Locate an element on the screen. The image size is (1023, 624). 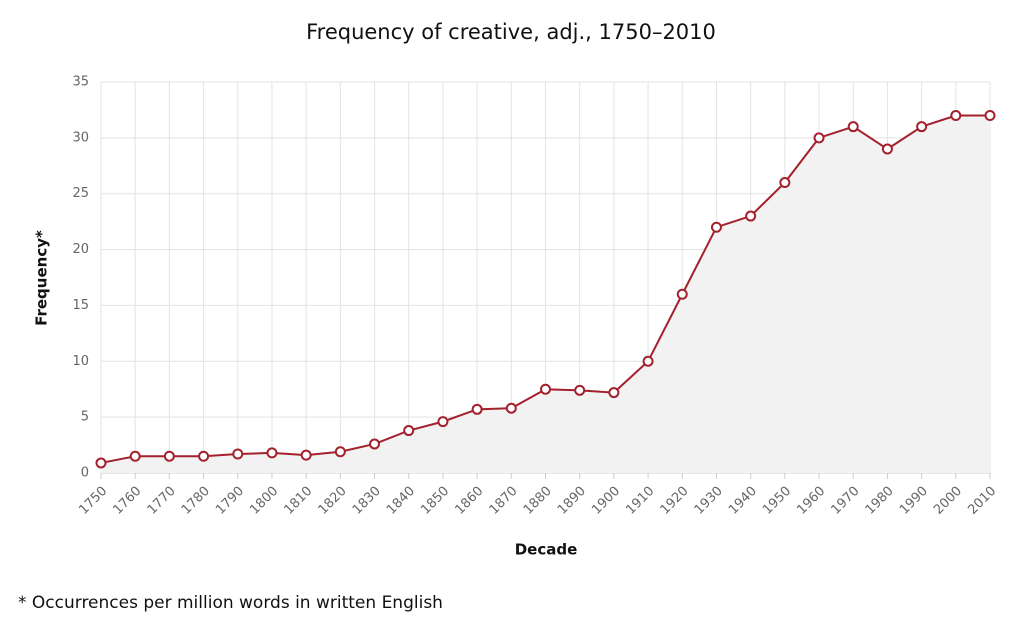
y-tick-label: 35 is located at coordinates (80, 82).